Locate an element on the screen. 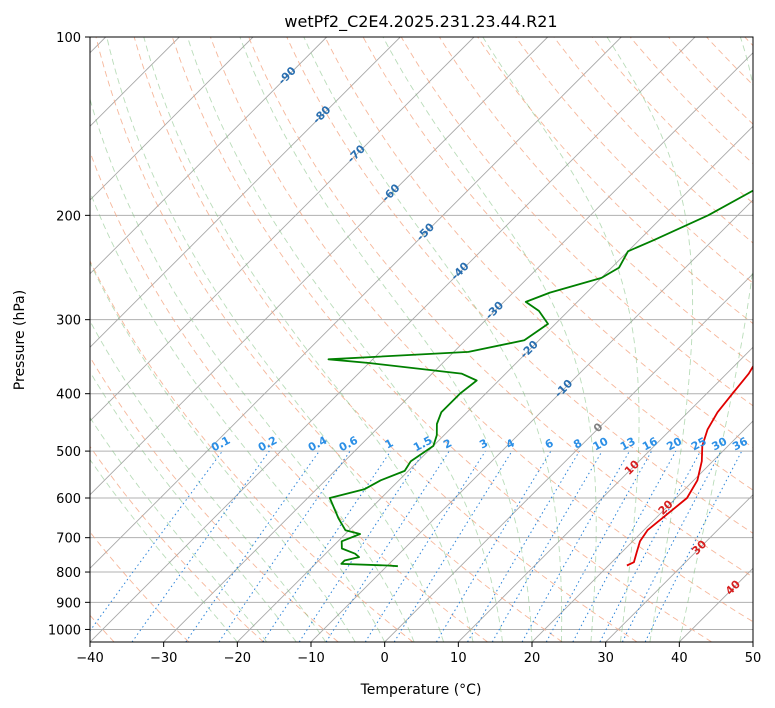 The width and height of the screenshot is (775, 708). dry-adiabat--20 is located at coordinates (177, 543).